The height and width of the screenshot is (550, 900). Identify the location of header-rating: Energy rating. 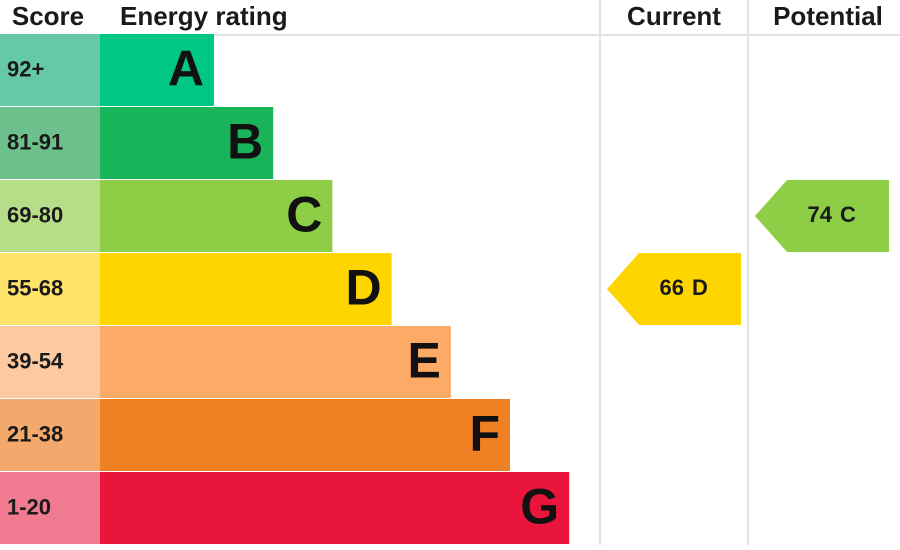
(204, 16).